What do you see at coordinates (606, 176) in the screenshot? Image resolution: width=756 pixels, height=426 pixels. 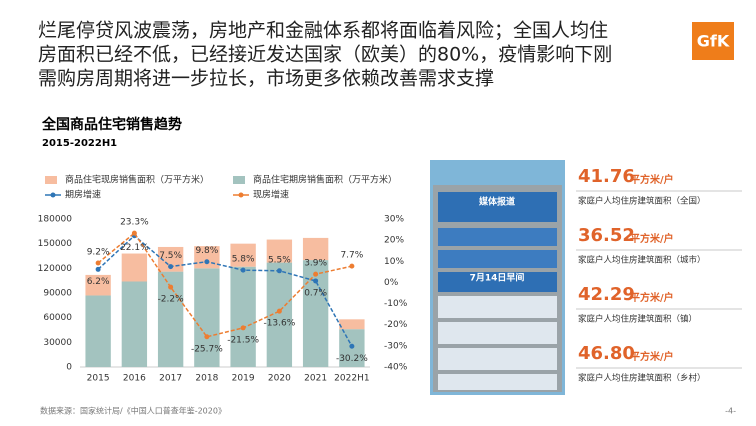 I see `stat-value: 41.76` at bounding box center [606, 176].